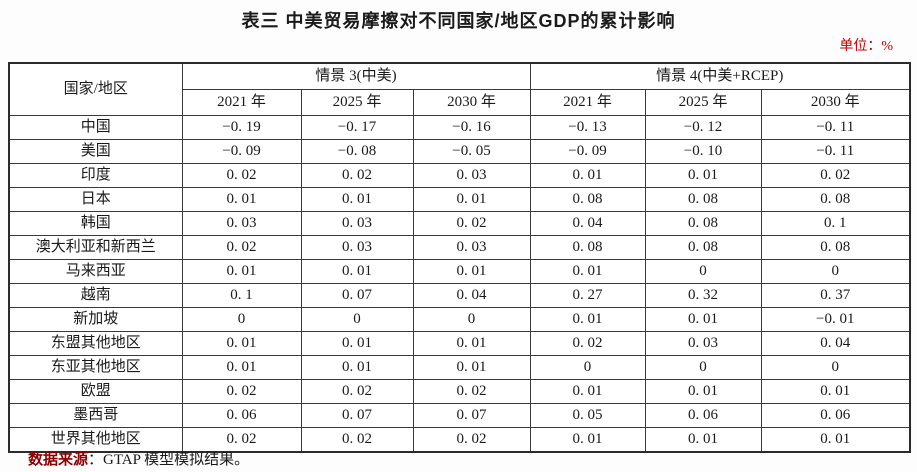  I want to click on region-cell: 东盟其他地区, so click(95, 343).